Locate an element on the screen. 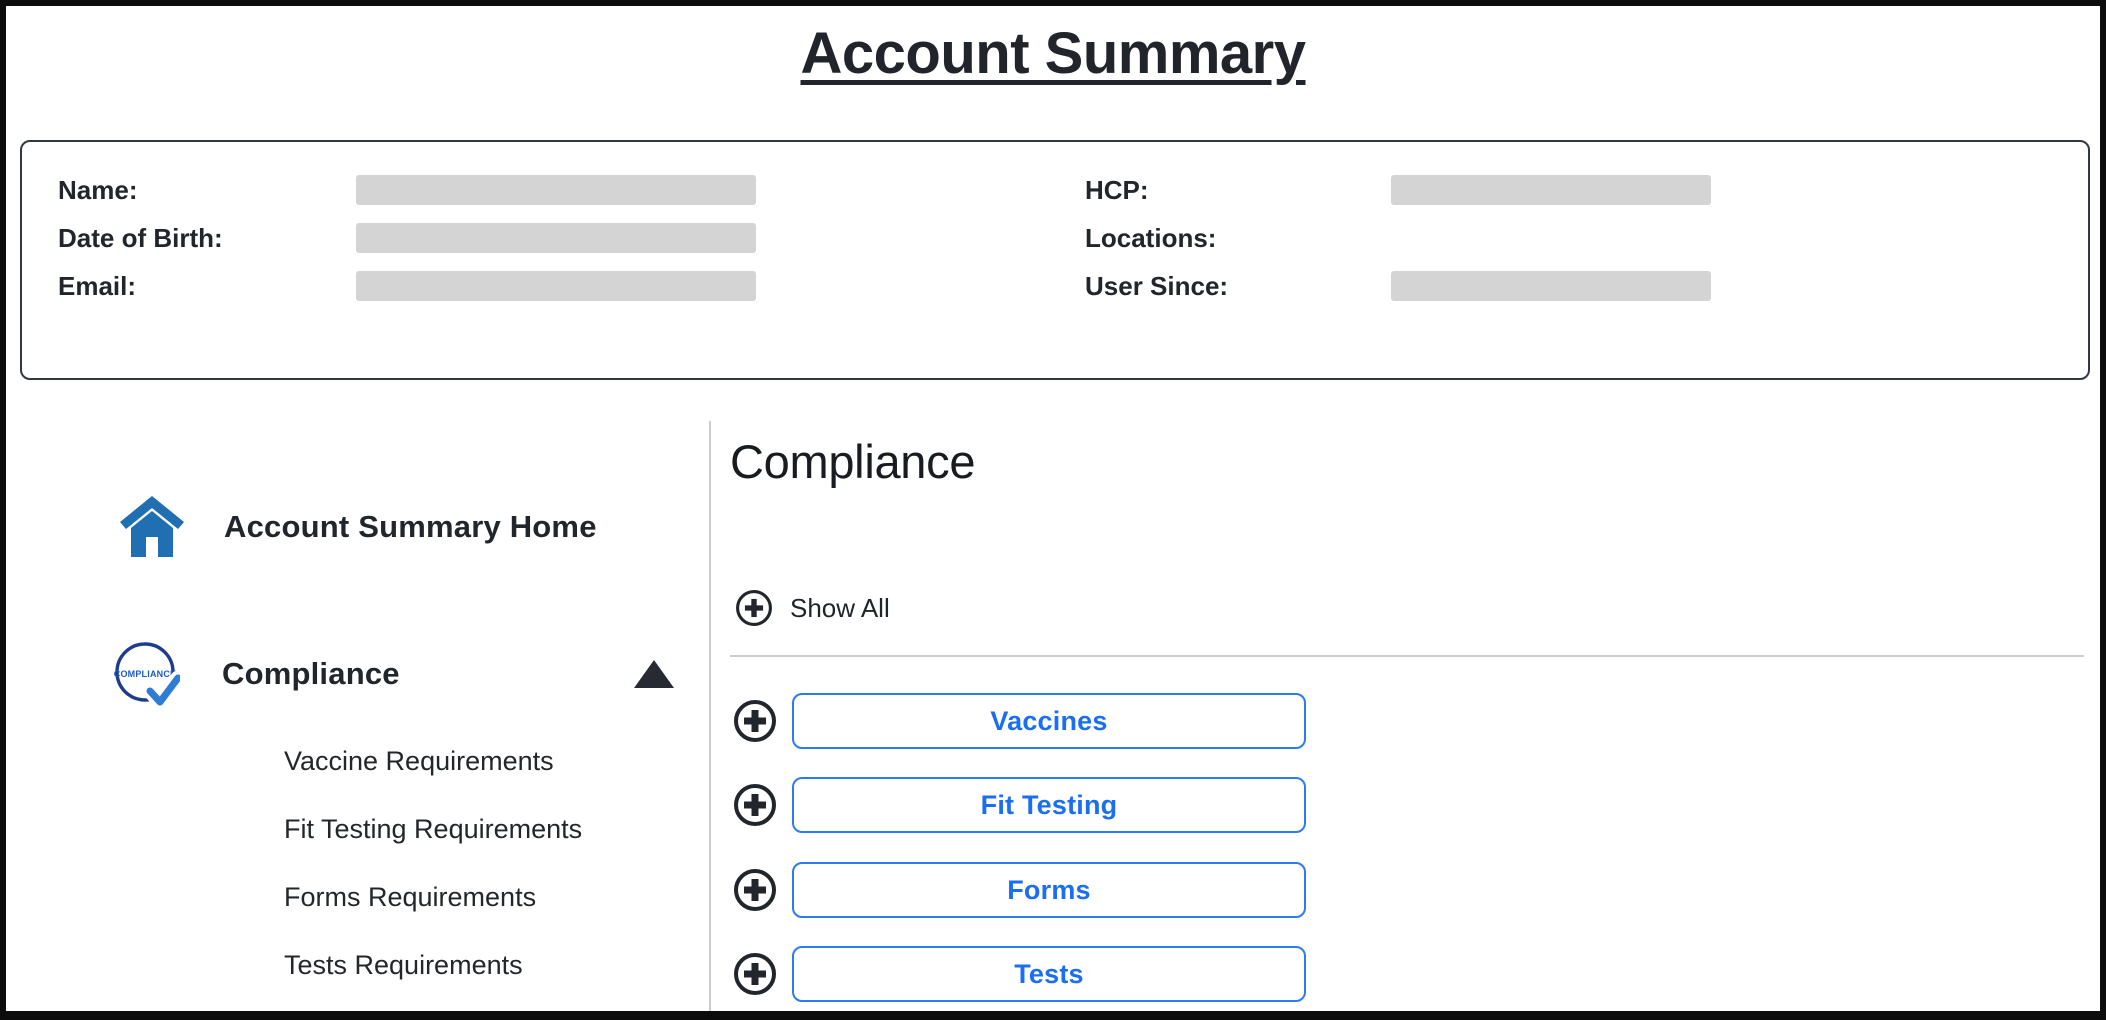 The width and height of the screenshot is (2106, 1020). profile-field-hcp: HCP: is located at coordinates (1435, 190).